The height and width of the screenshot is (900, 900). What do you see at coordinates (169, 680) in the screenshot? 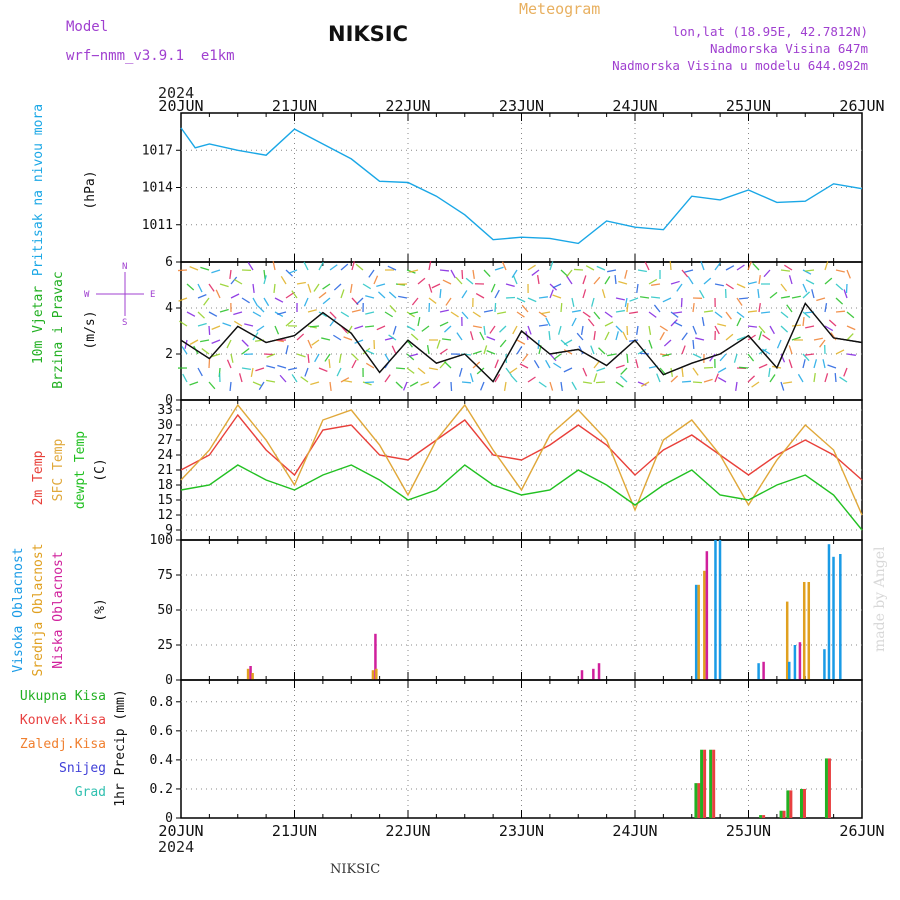
I see `y-tick-label: 0` at bounding box center [169, 680].